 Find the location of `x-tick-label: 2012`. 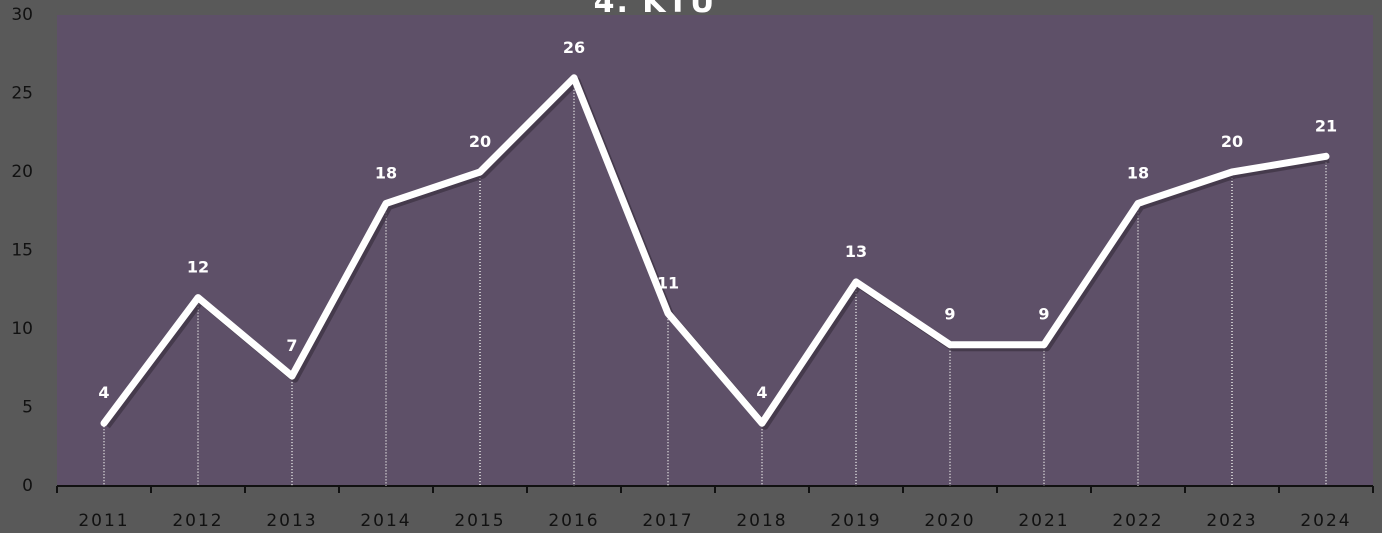

x-tick-label: 2012 is located at coordinates (197, 521).